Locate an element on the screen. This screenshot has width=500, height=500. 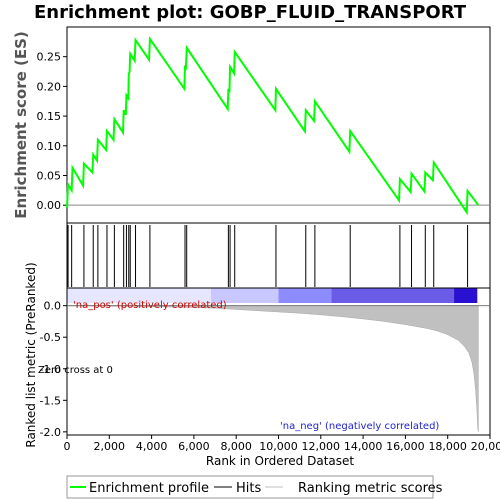
zero-cross-label: Zero cross at 0 is located at coordinates (75, 370).